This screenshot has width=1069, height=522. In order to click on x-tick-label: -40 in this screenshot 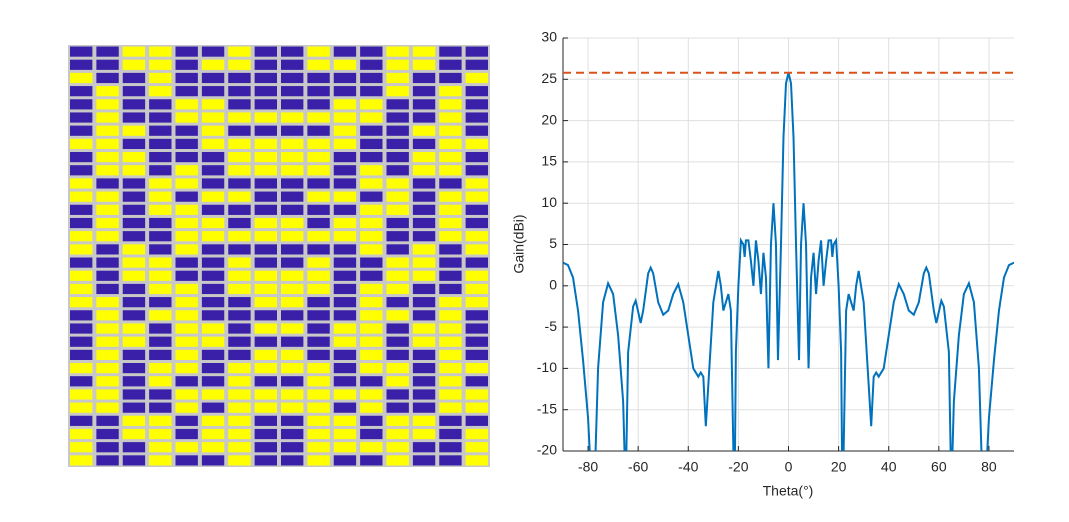, I will do `click(688, 467)`.